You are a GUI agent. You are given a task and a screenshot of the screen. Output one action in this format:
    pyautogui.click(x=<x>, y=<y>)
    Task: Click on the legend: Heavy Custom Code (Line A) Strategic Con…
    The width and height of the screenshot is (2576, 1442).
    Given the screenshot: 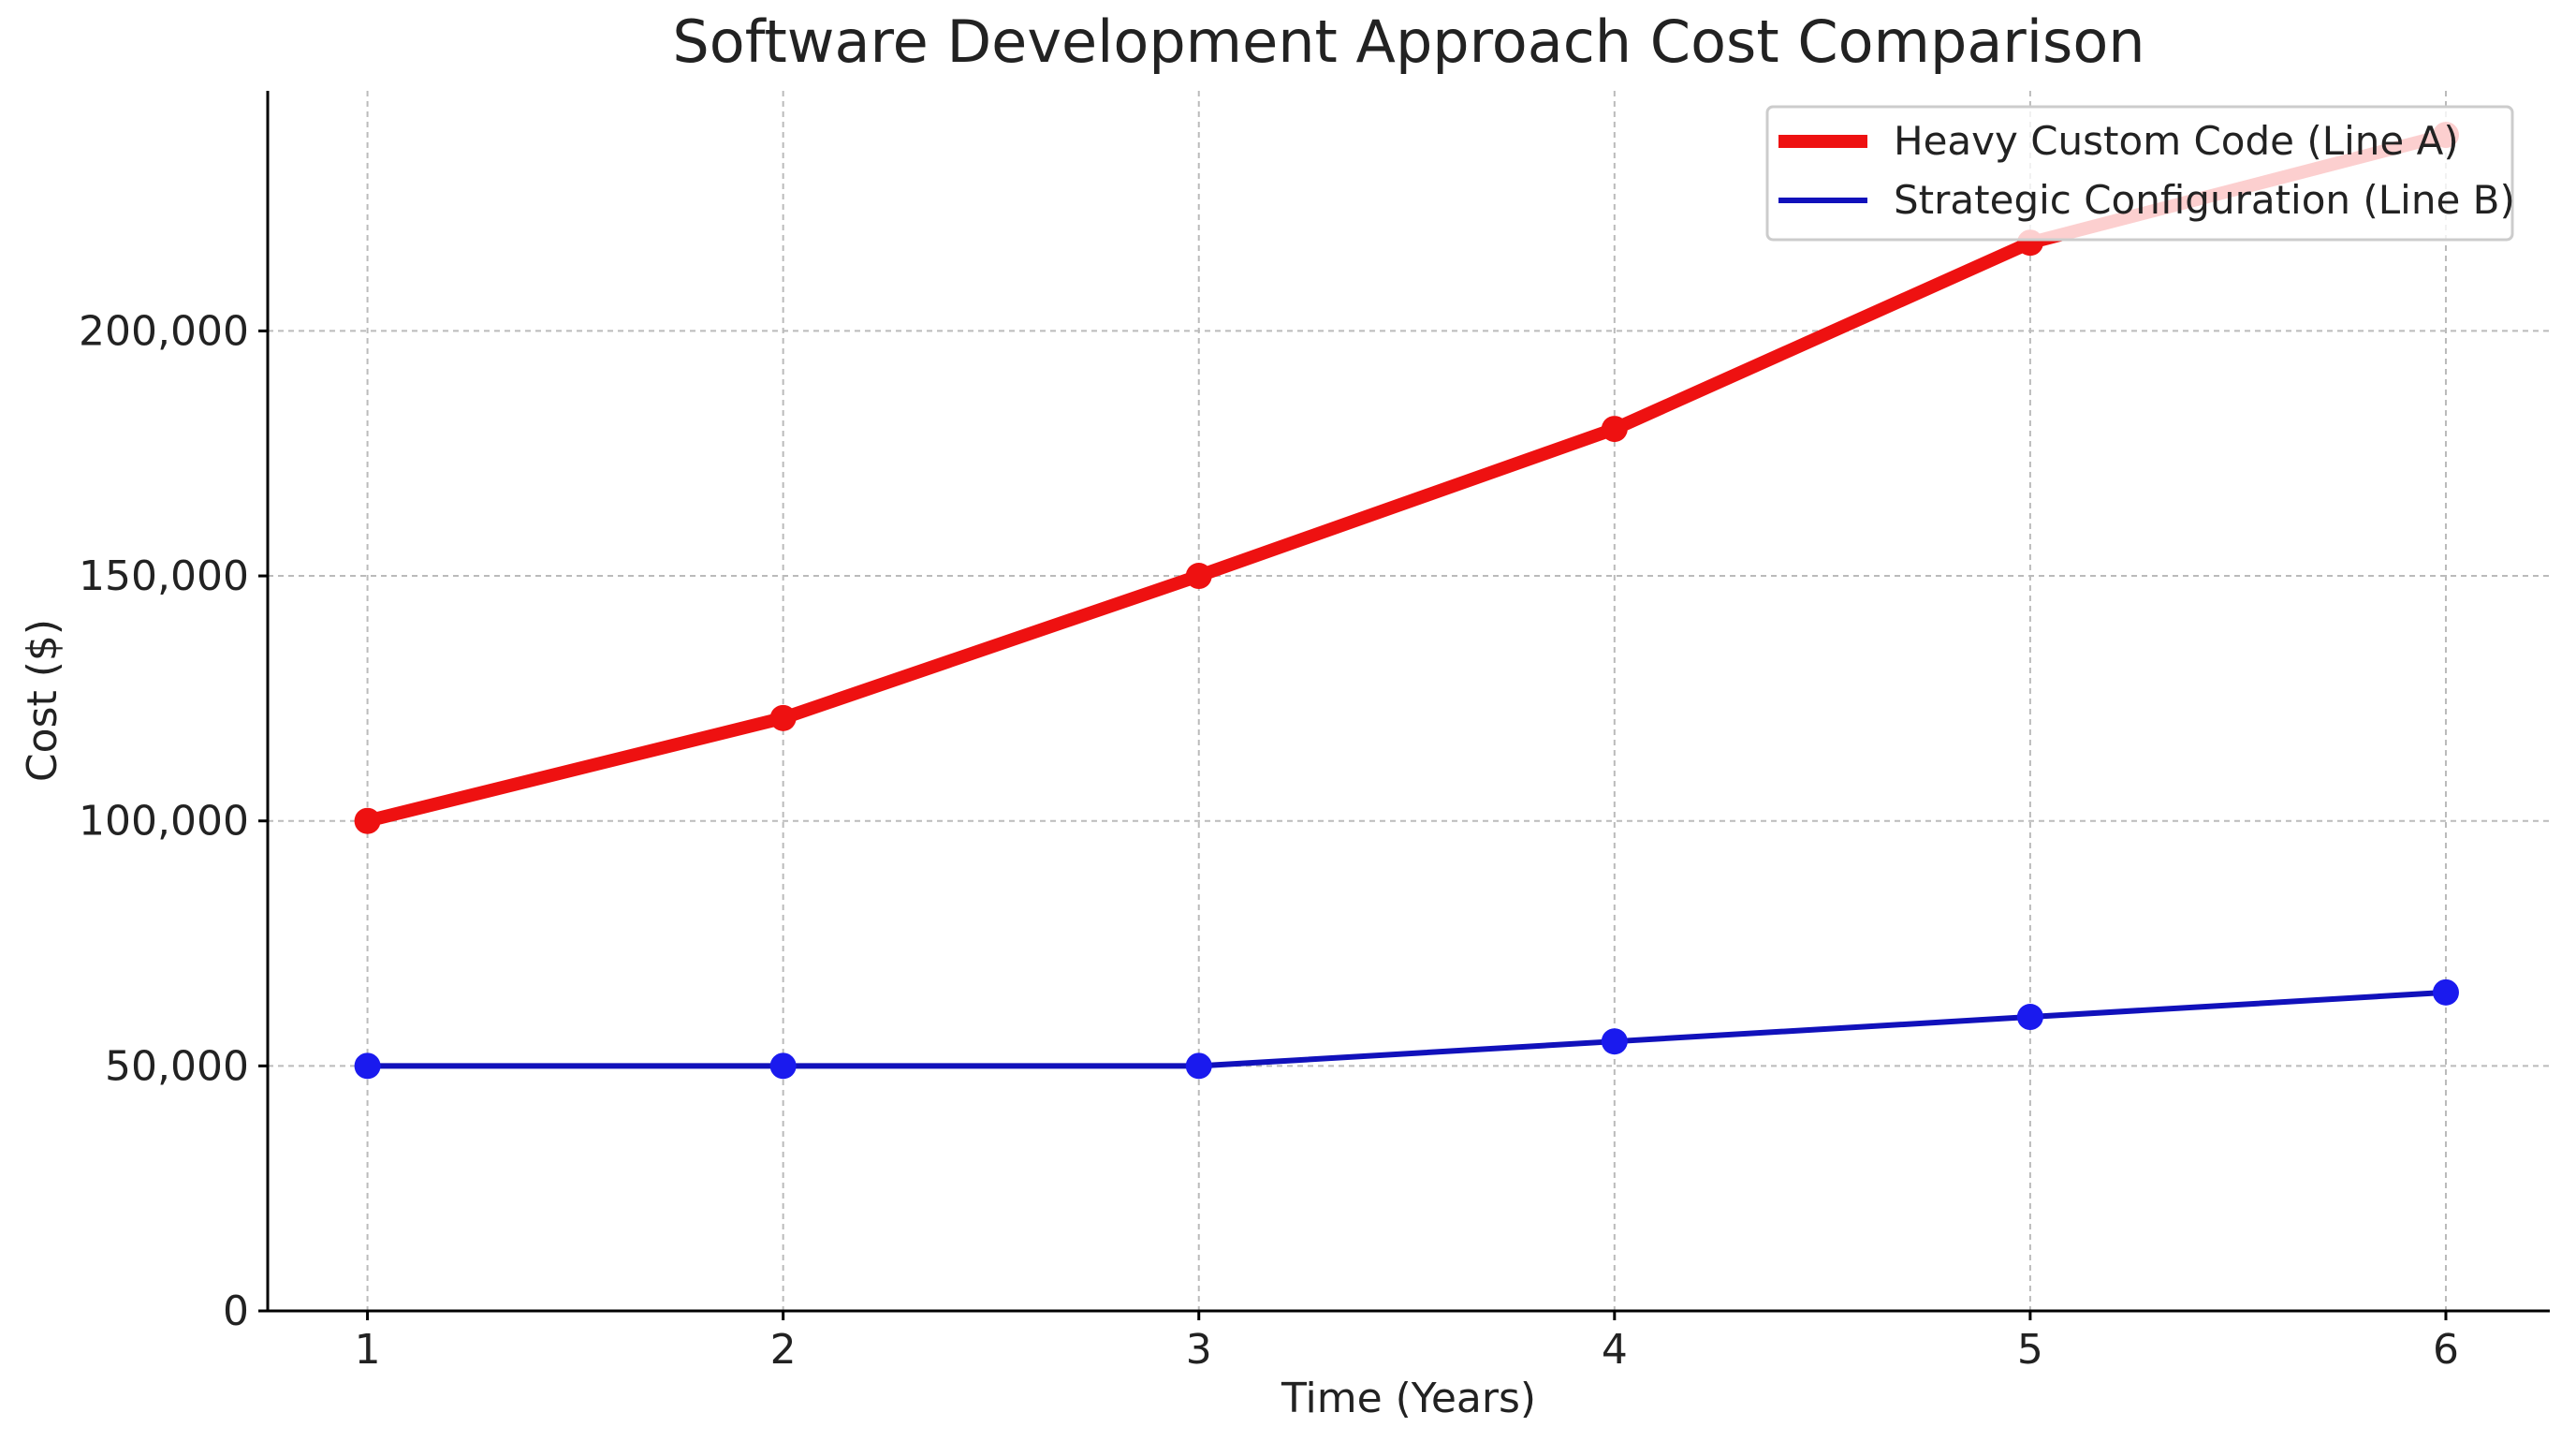 What is the action you would take?
    pyautogui.click(x=2140, y=173)
    